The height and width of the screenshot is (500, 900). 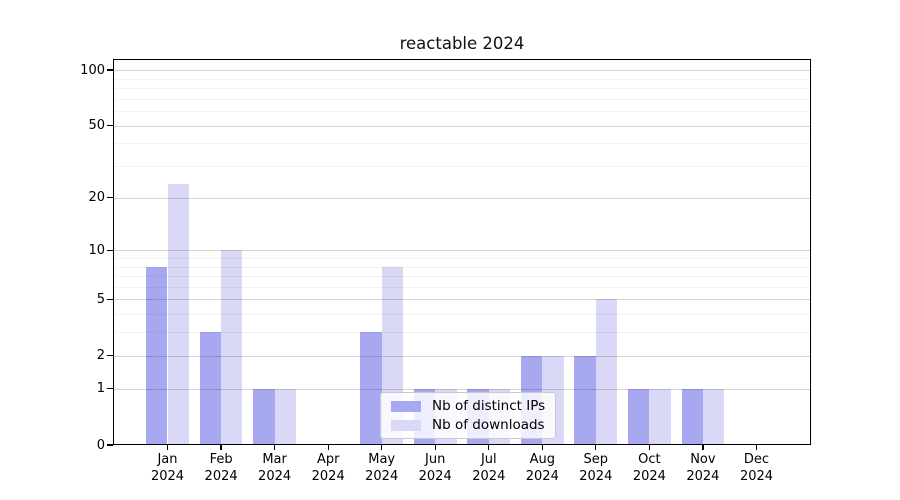 What do you see at coordinates (285, 416) in the screenshot?
I see `bar-downloads-mar` at bounding box center [285, 416].